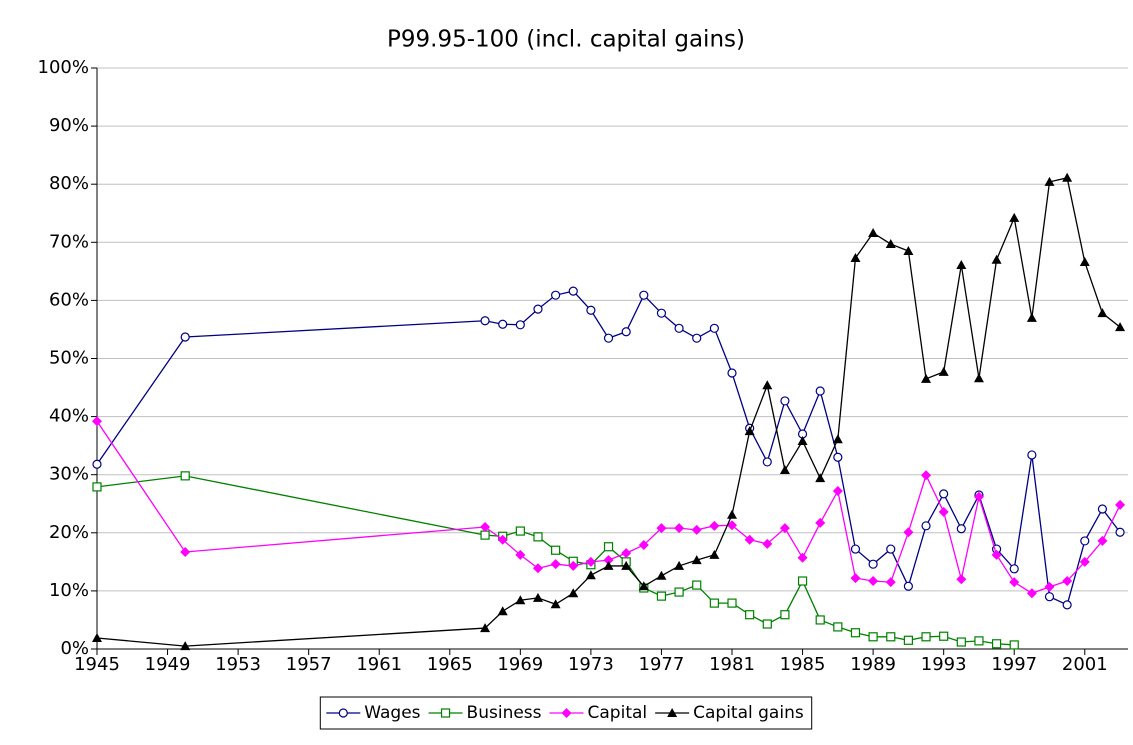 This screenshot has height=745, width=1133. What do you see at coordinates (69, 416) in the screenshot?
I see `y-tick-label: 40%` at bounding box center [69, 416].